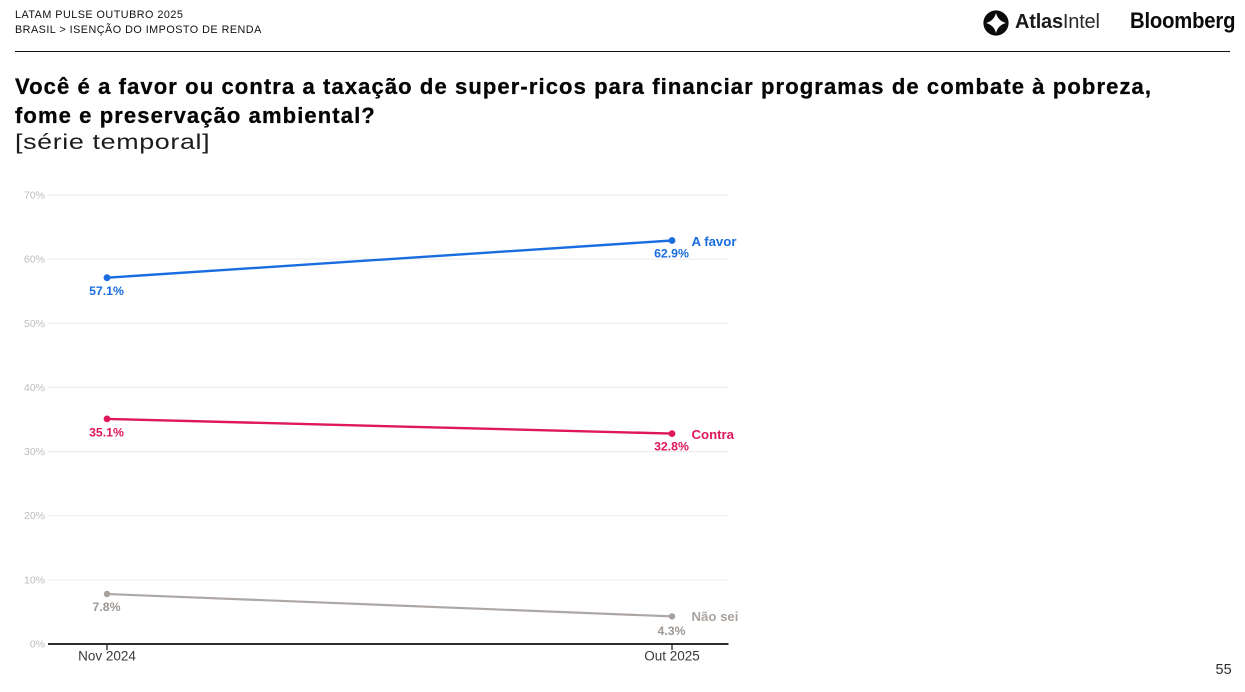 The width and height of the screenshot is (1245, 692). Describe the element at coordinates (671, 254) in the screenshot. I see `svg-text: 62.9%` at that location.